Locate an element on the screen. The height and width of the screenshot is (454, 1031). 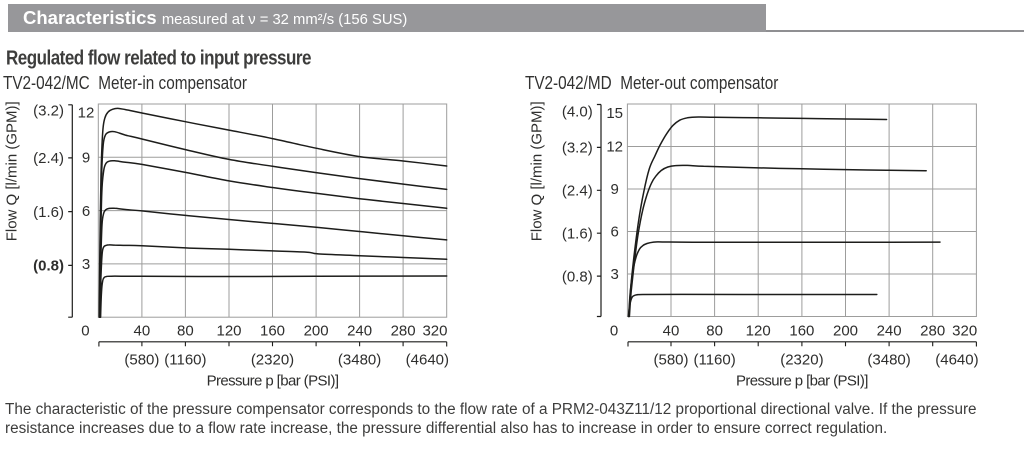
svg-text: 15 is located at coordinates (614, 113).